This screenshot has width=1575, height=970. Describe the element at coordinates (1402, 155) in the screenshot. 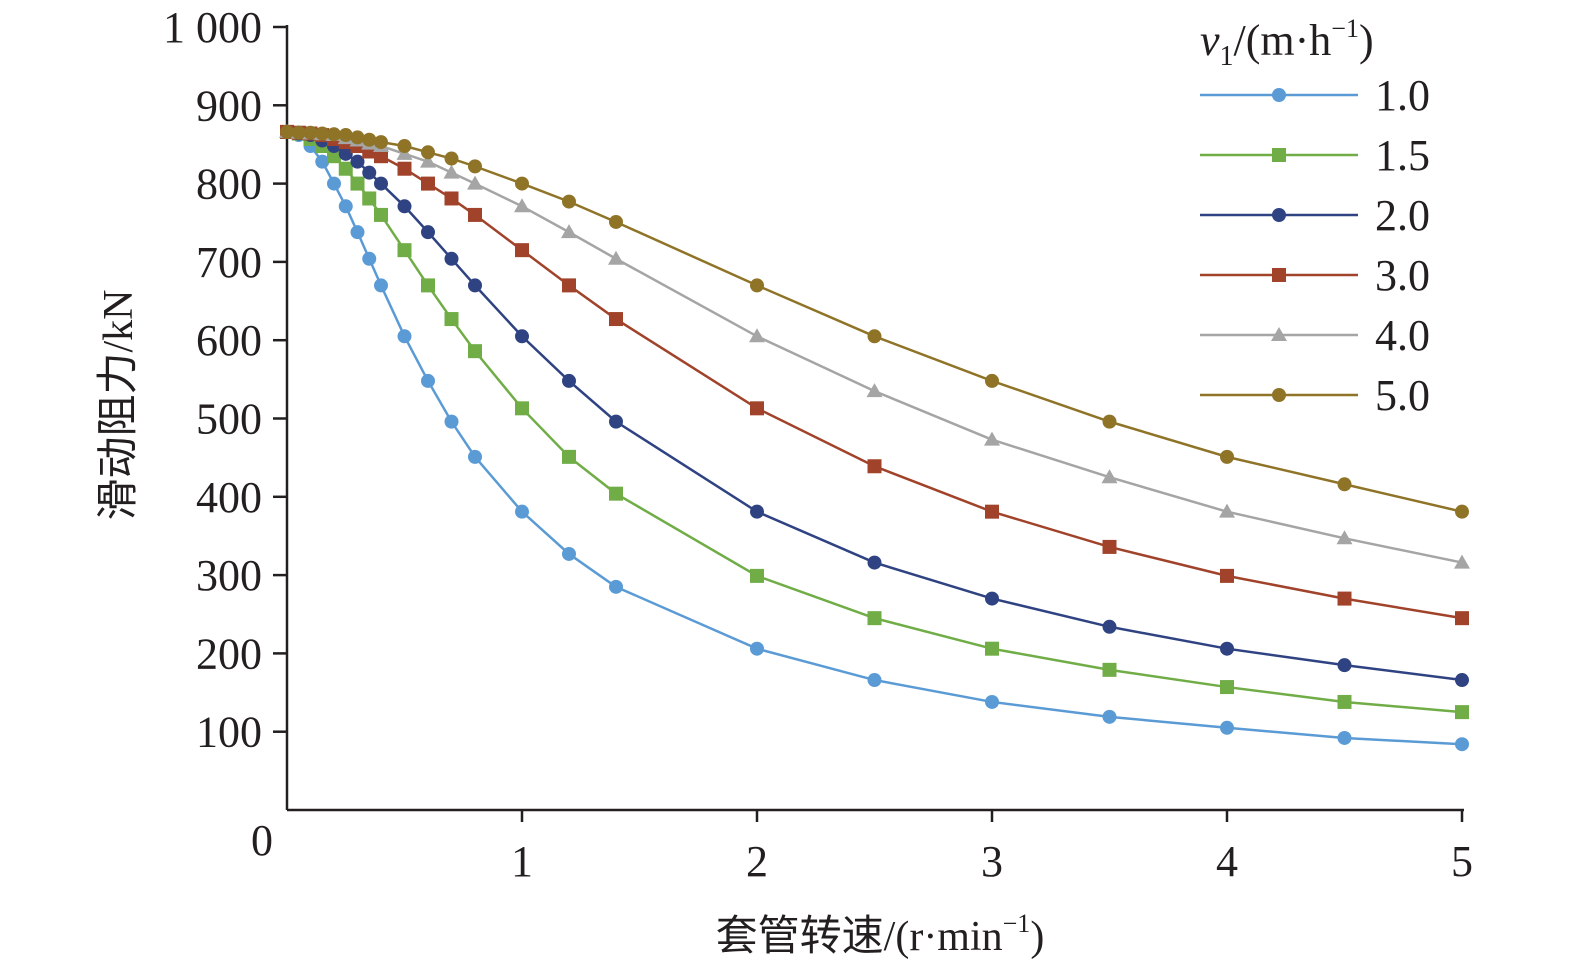

I see `legend-label: 1.5` at that location.